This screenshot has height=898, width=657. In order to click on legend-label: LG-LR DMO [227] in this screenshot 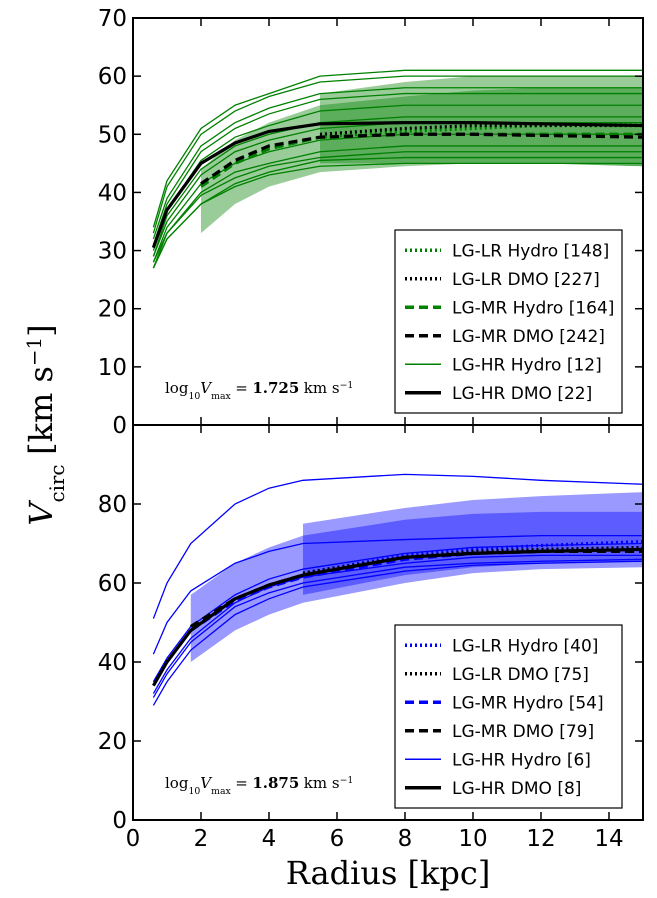, I will do `click(526, 280)`.